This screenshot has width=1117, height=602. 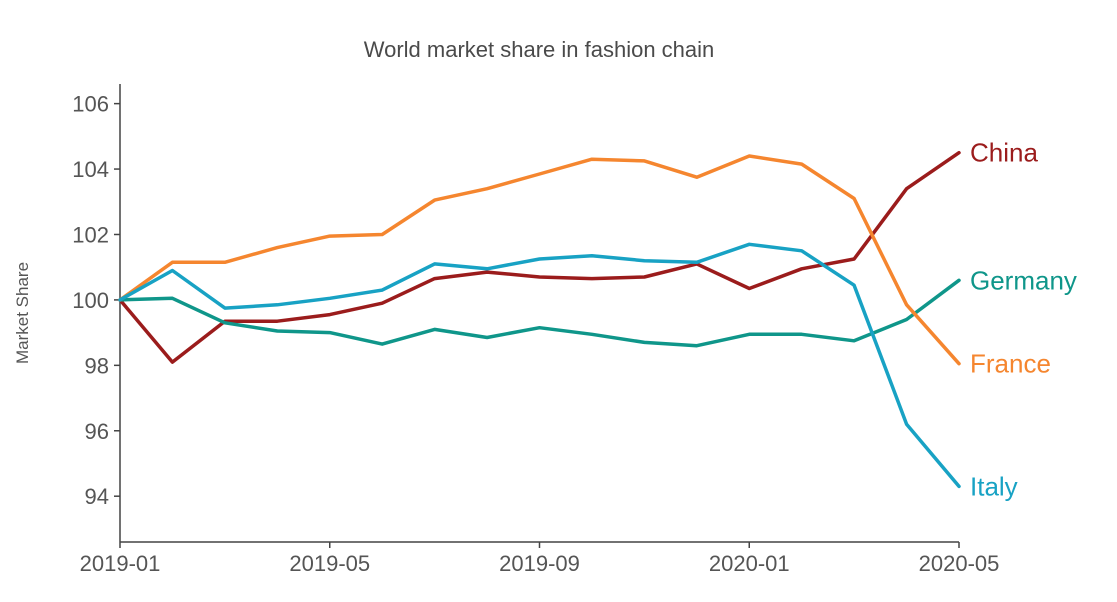 I want to click on x-tick-label: 2019-09, so click(x=539, y=563).